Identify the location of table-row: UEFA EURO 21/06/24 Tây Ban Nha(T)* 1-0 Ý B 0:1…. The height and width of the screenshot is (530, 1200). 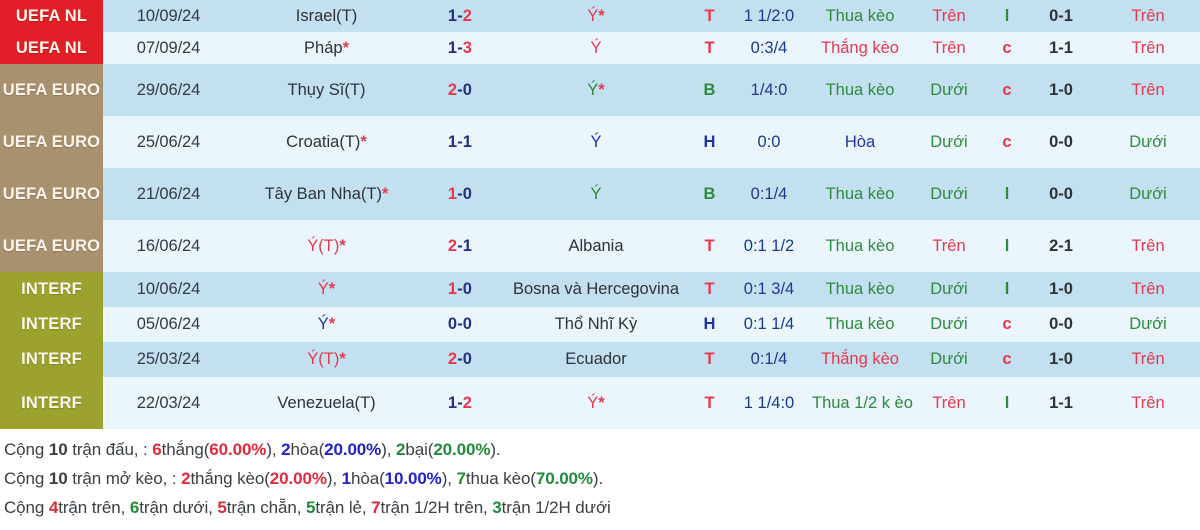
(600, 194).